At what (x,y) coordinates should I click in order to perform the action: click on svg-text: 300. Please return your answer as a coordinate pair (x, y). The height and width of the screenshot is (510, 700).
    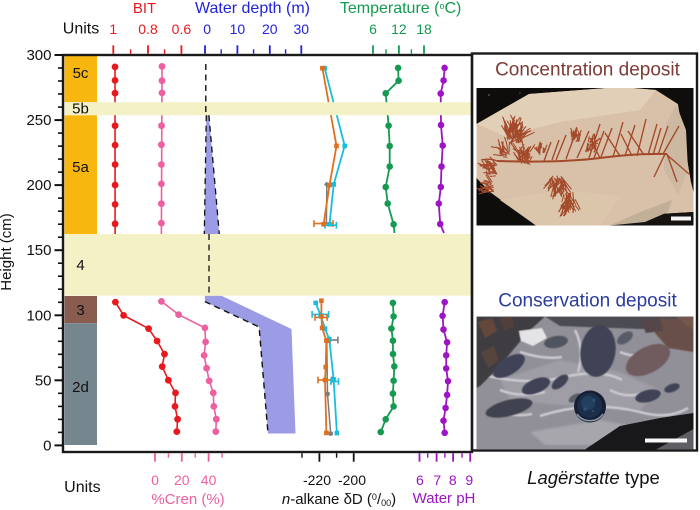
    Looking at the image, I should click on (38, 55).